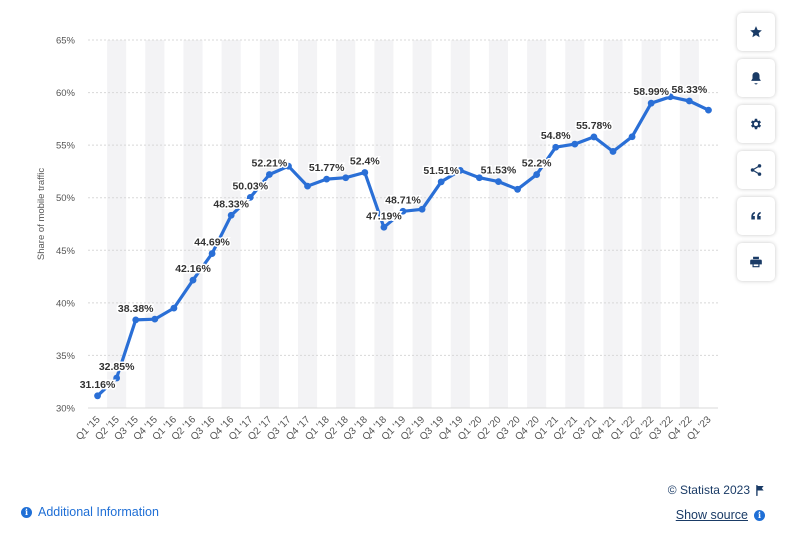 The width and height of the screenshot is (785, 543). What do you see at coordinates (651, 92) in the screenshot?
I see `data-label: 58.99%` at bounding box center [651, 92].